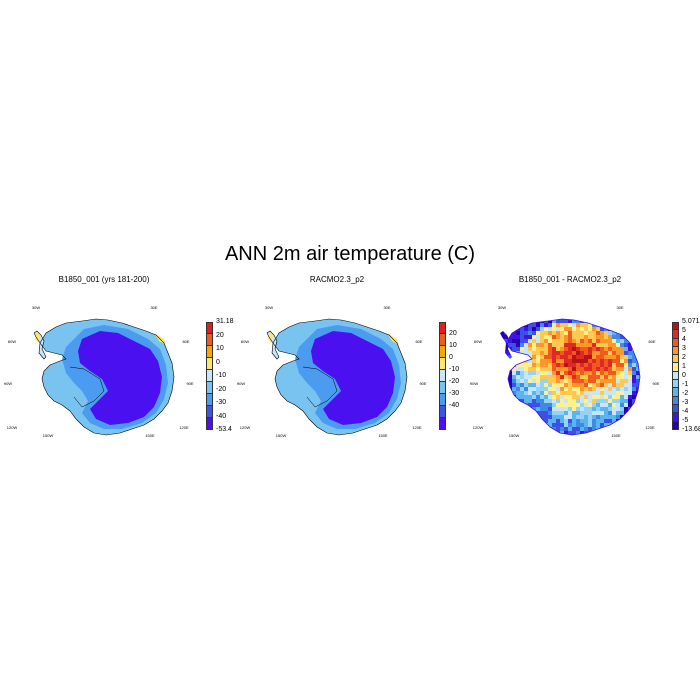 Image resolution: width=700 pixels, height=700 pixels. Describe the element at coordinates (220, 348) in the screenshot. I see `colorbar-label: 10` at that location.